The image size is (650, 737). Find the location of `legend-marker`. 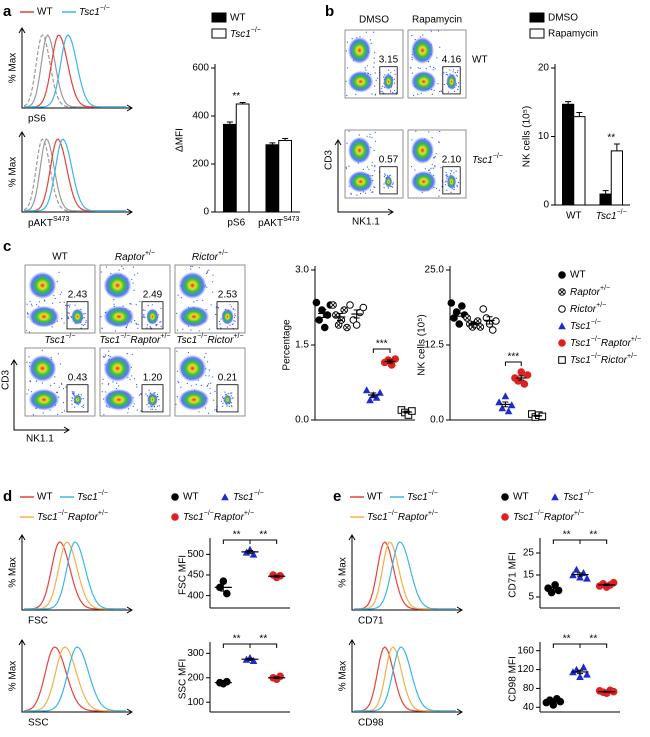

legend-marker is located at coordinates (562, 275).